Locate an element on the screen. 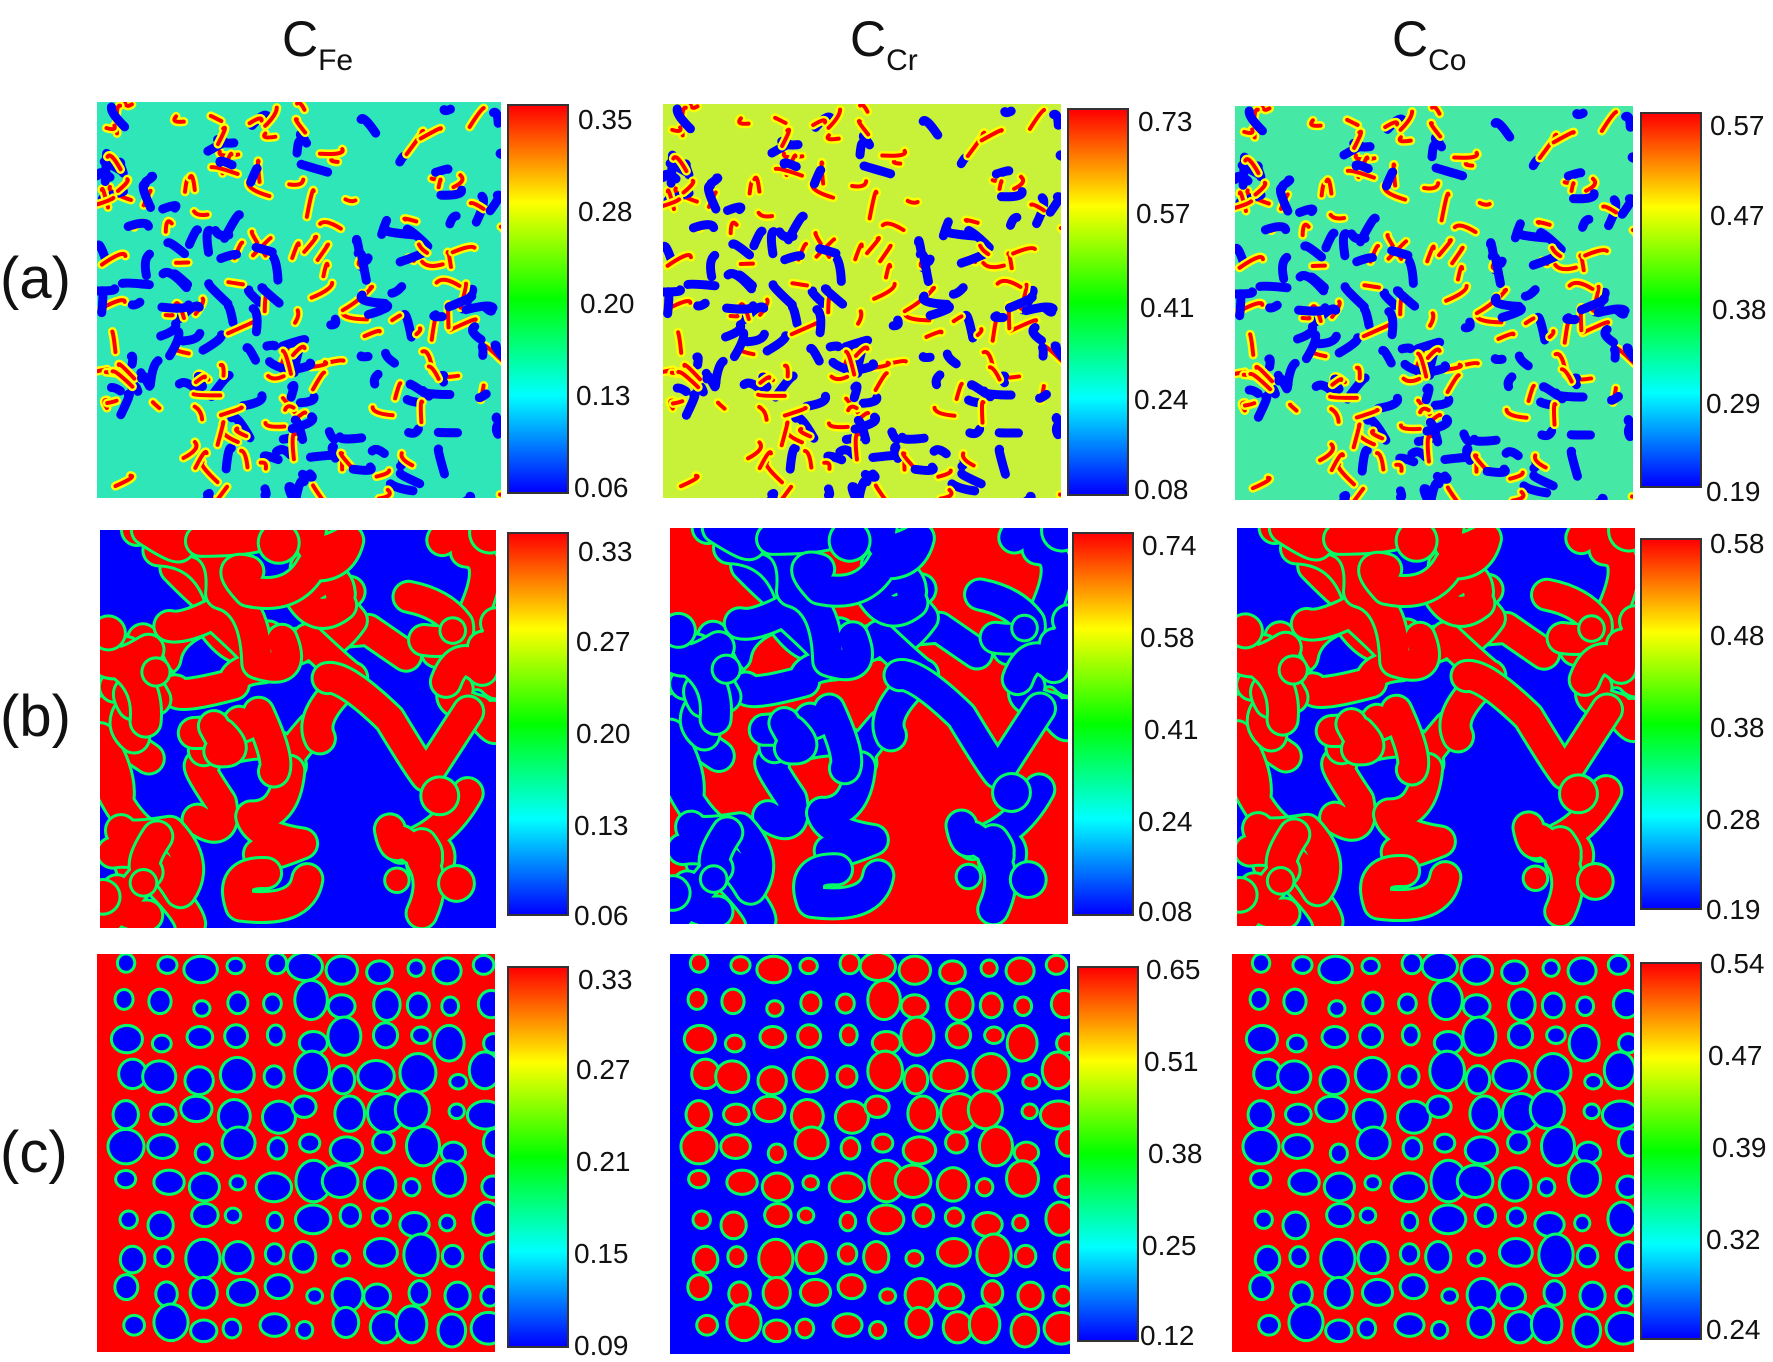  colorbar-tick: 0.65 is located at coordinates (1173, 969).